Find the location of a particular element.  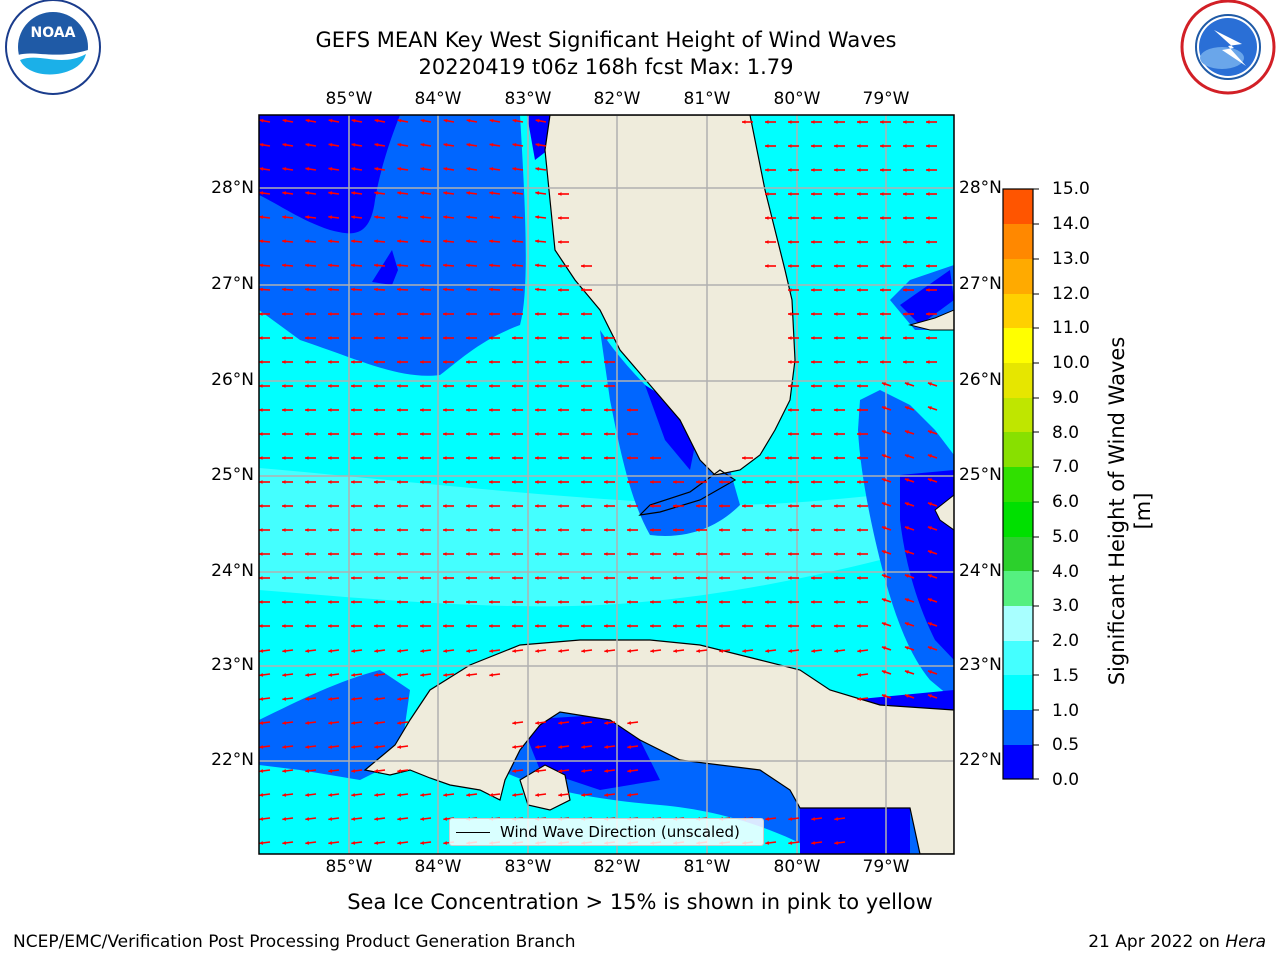

x-tick-bottom: 83°W is located at coordinates (528, 867).